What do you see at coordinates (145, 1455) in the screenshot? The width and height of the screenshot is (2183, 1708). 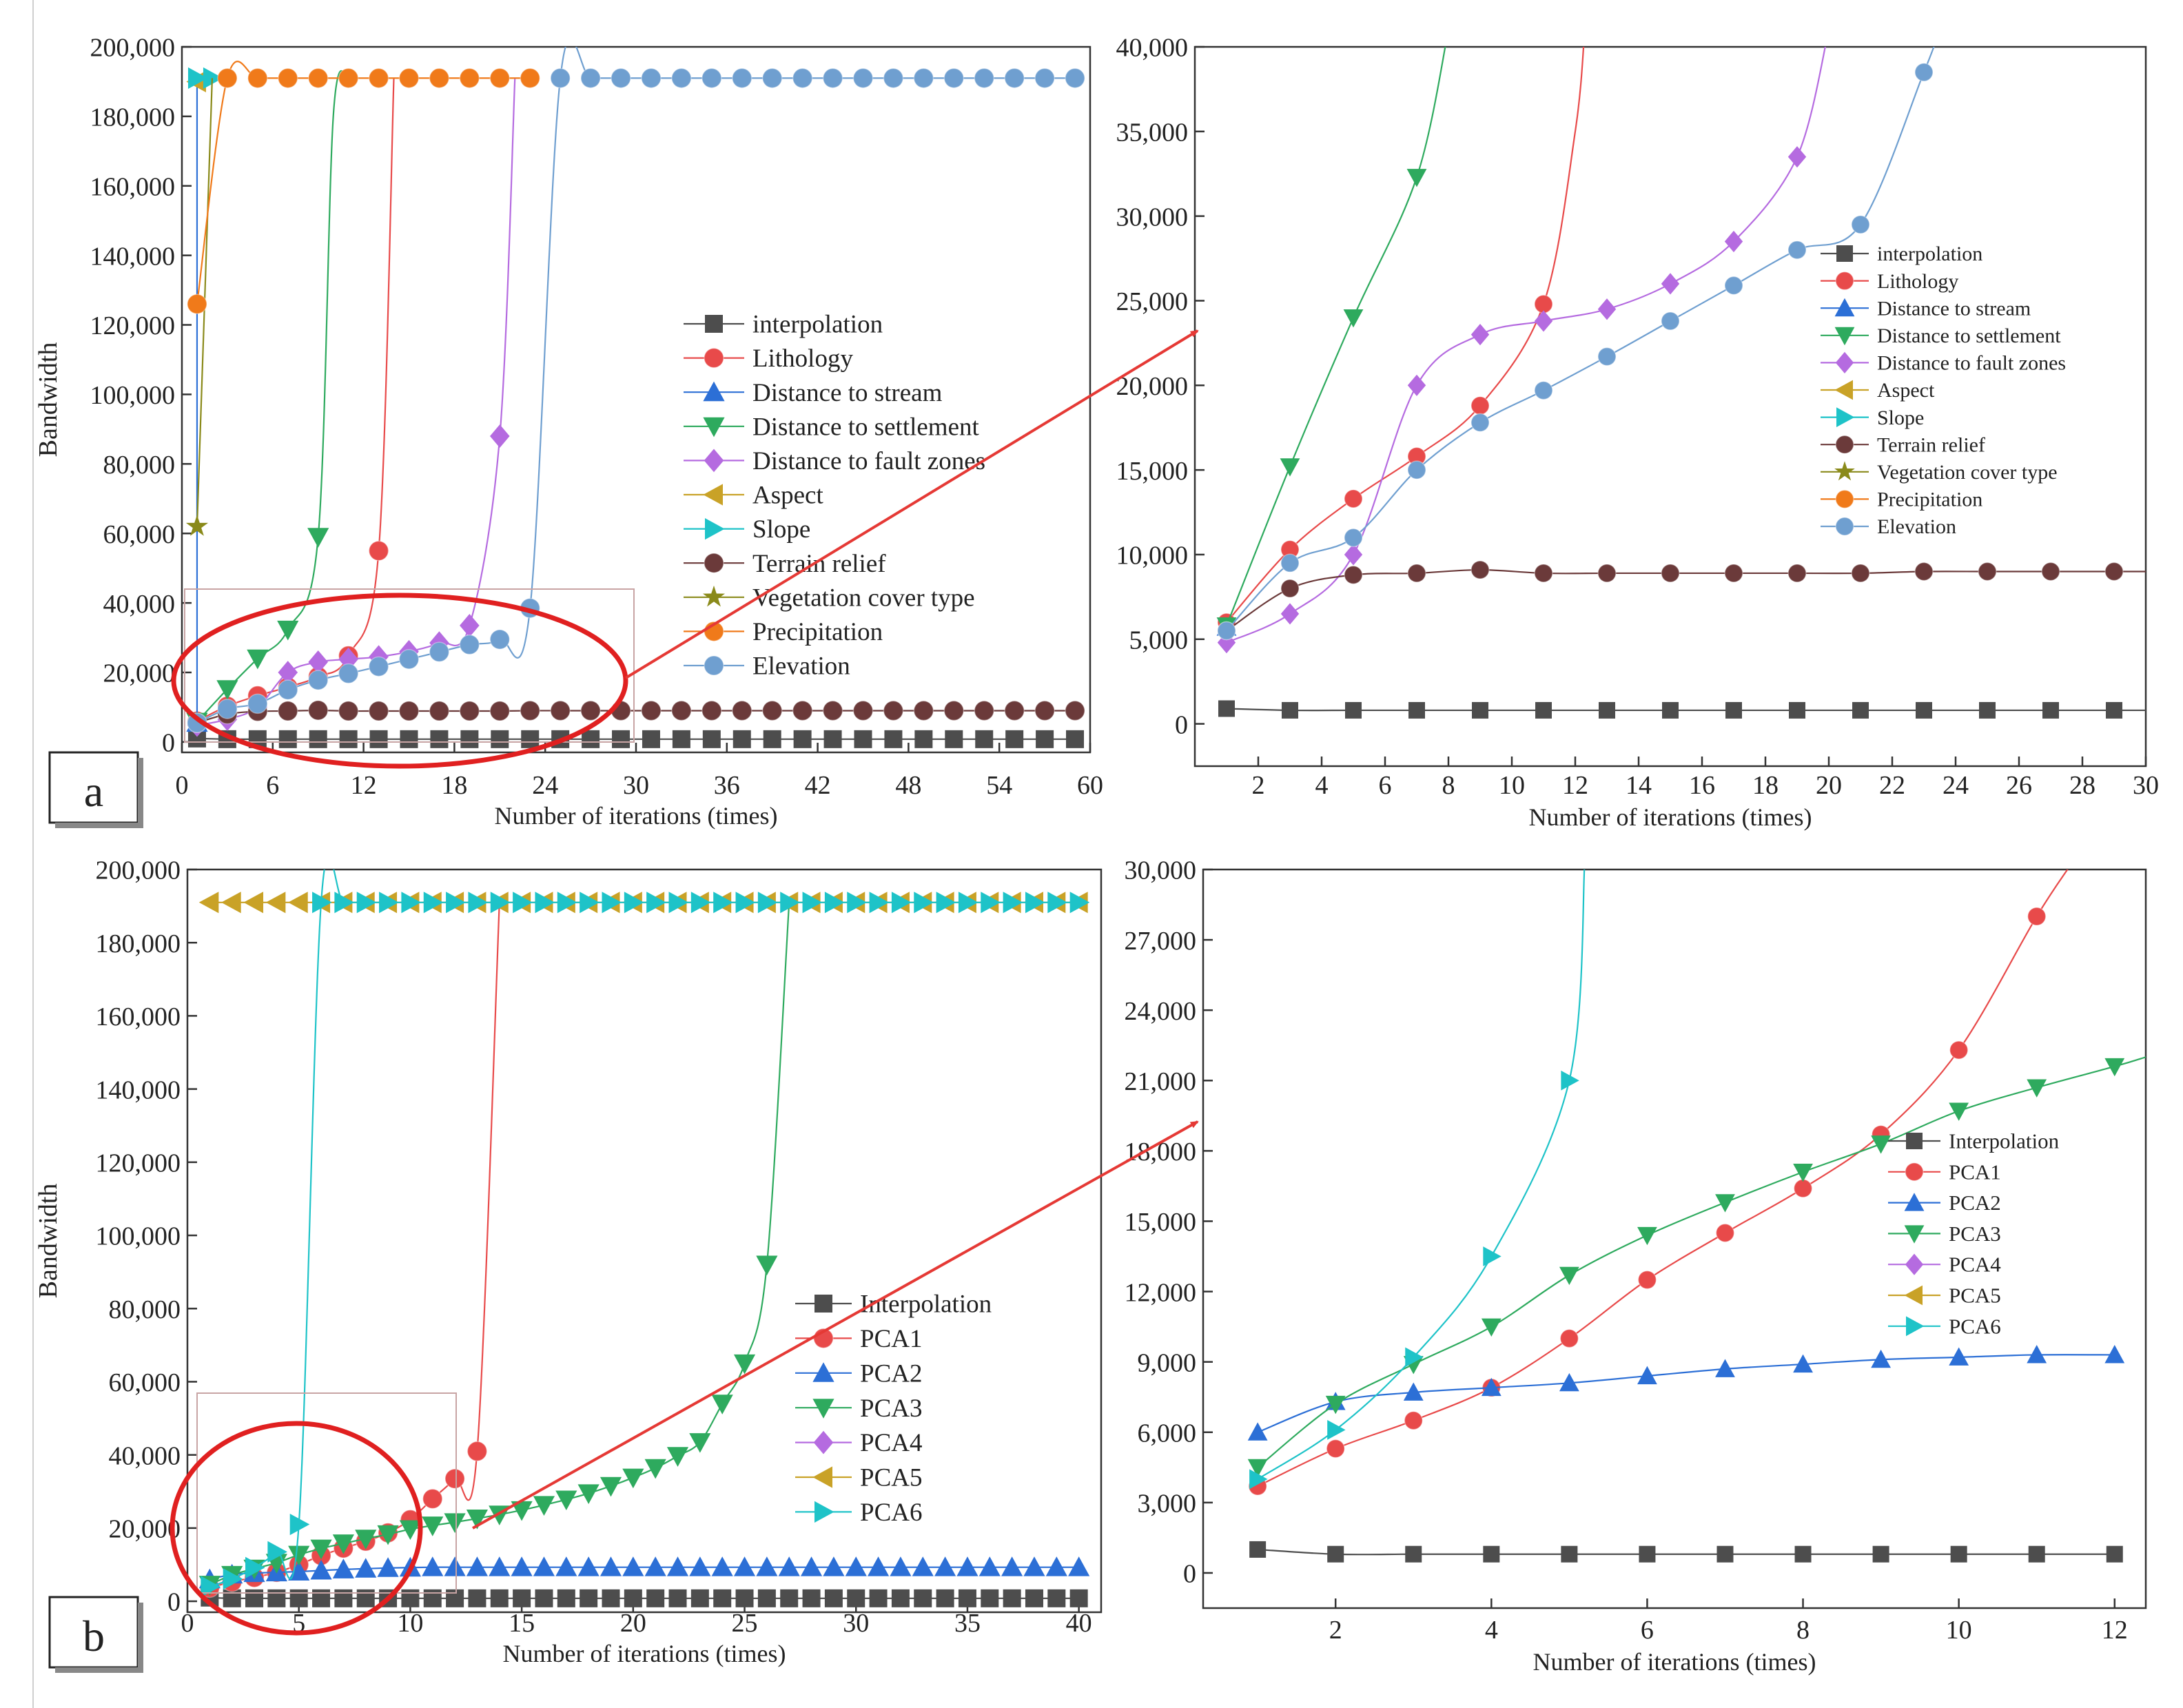 I see `b-full-y-tick-label: 40,000` at bounding box center [145, 1455].